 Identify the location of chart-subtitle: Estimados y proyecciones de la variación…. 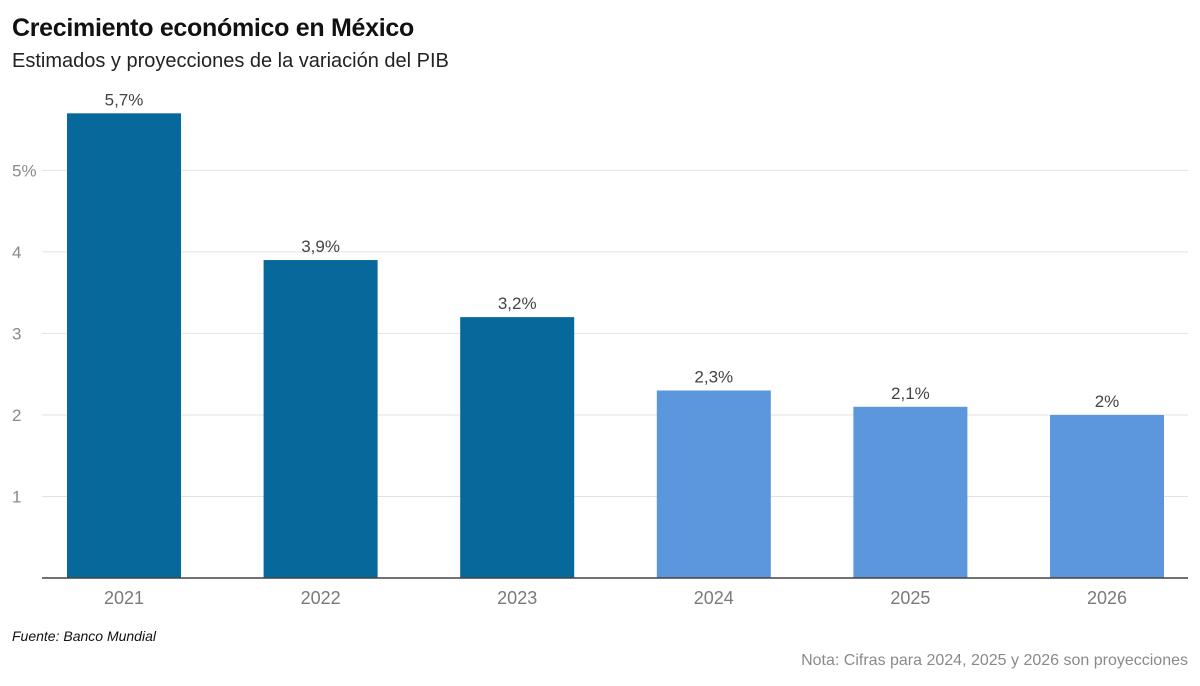
(230, 61).